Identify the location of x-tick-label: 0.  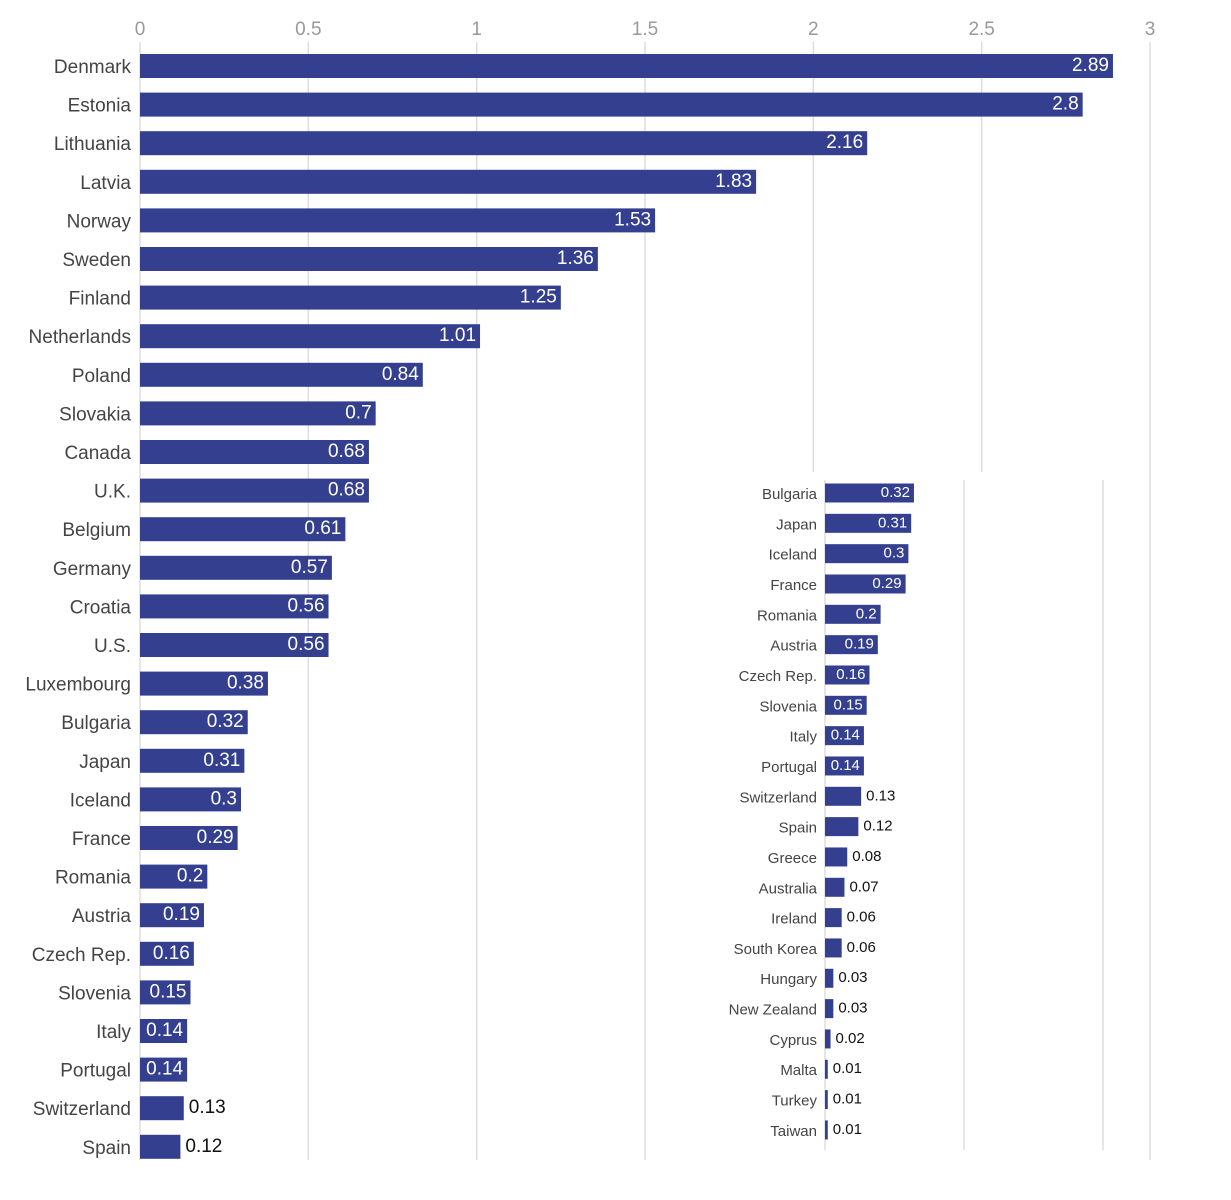
(140, 29).